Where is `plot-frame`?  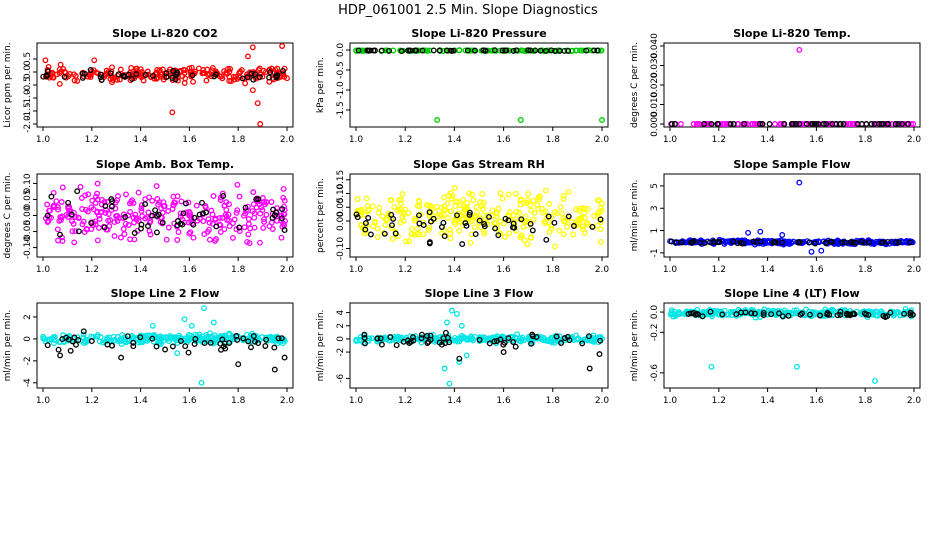 plot-frame is located at coordinates (165, 345).